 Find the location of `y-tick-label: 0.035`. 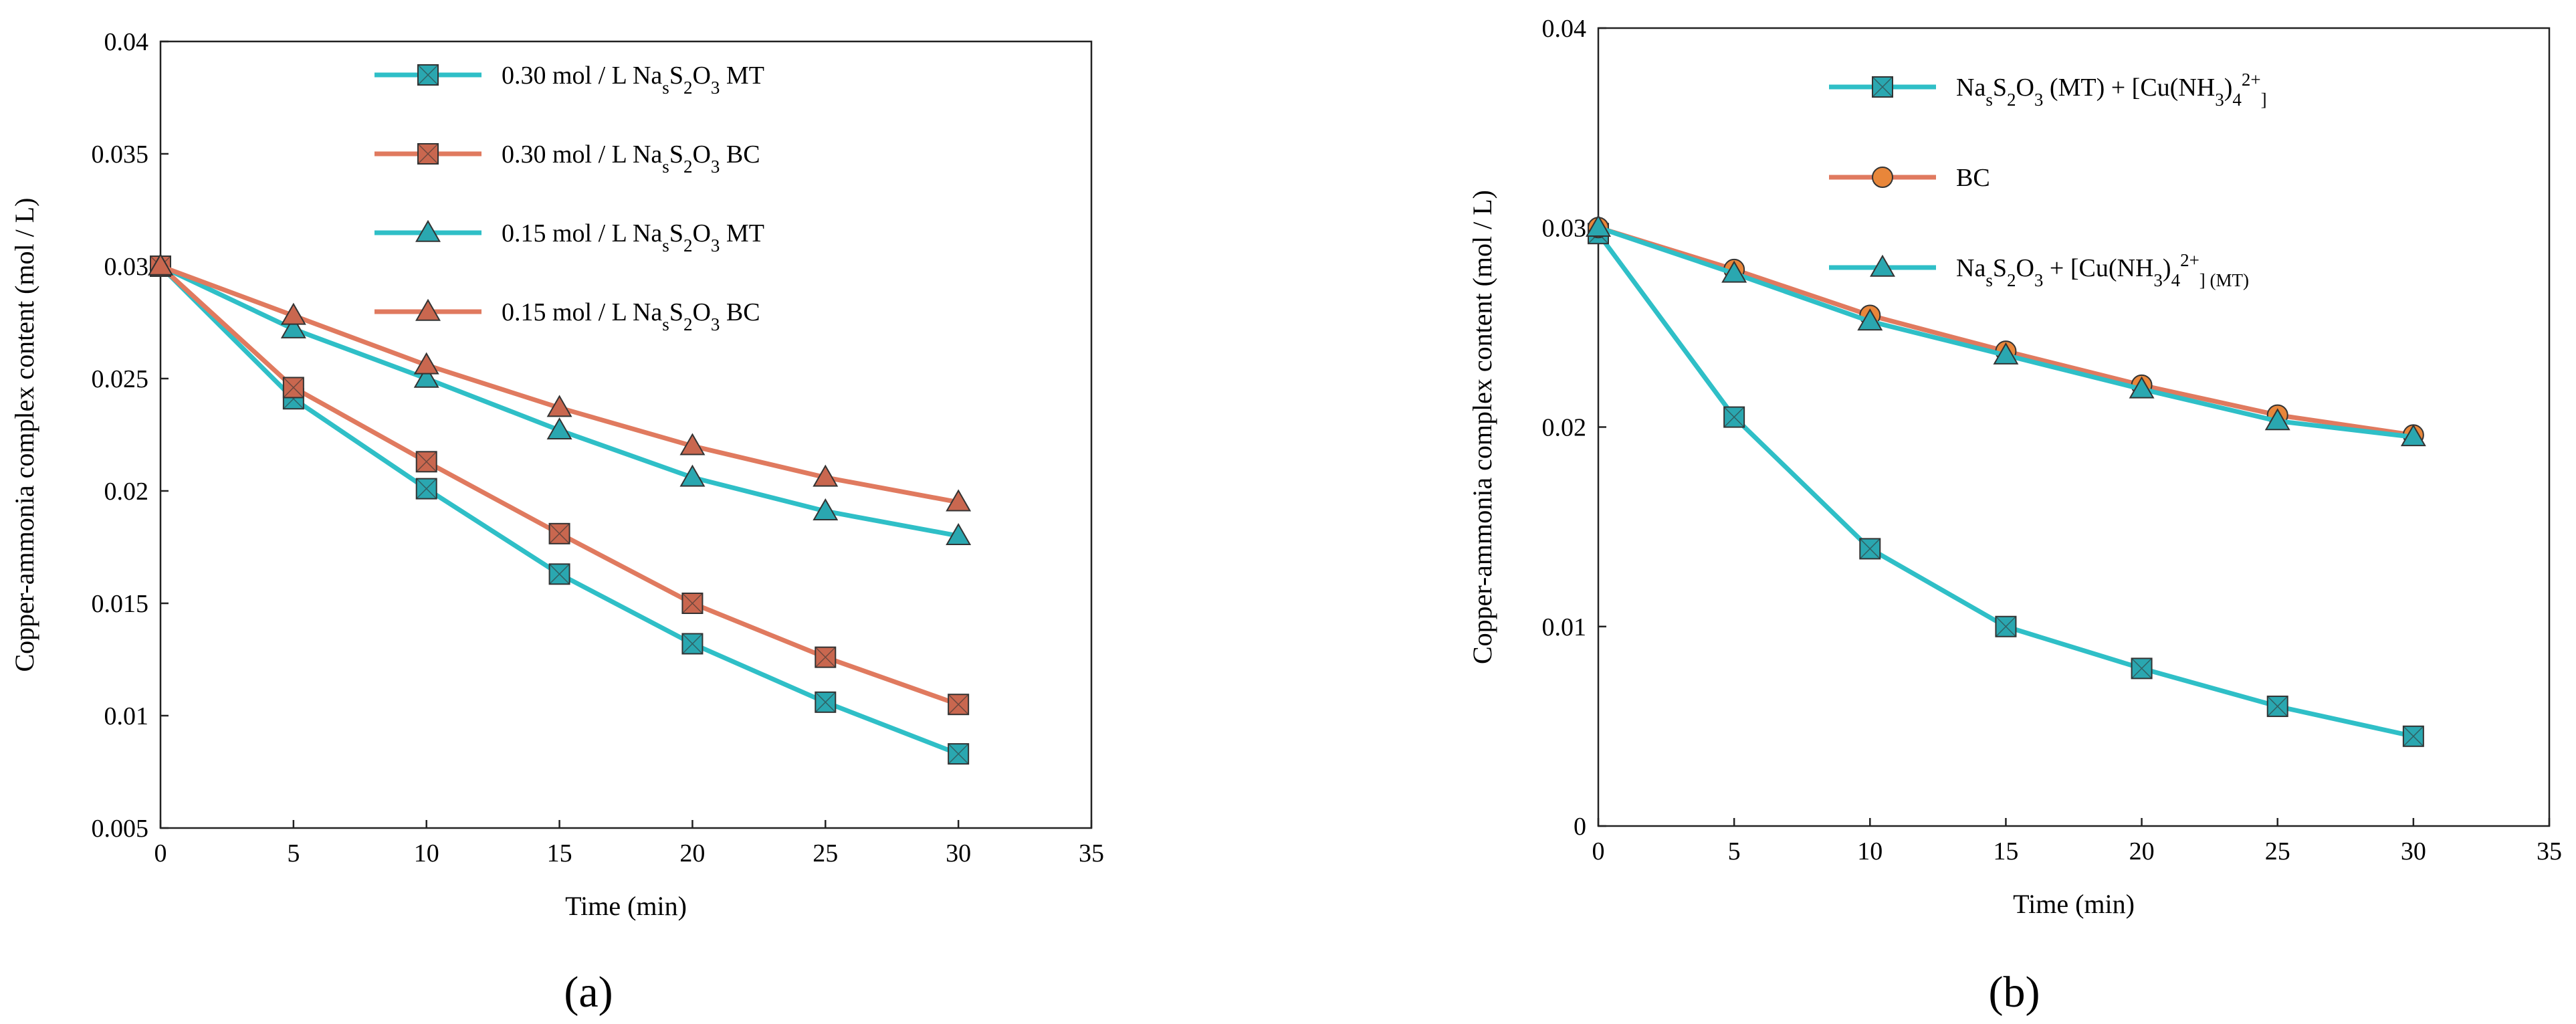

y-tick-label: 0.035 is located at coordinates (120, 154).